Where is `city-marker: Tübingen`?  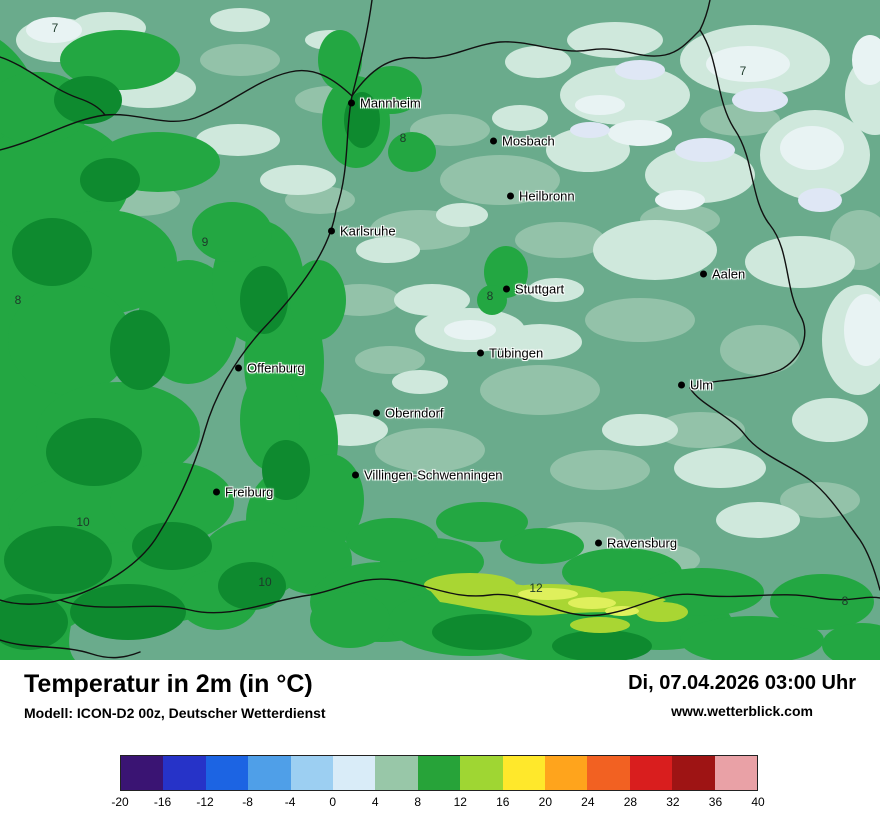
city-marker: Tübingen is located at coordinates (510, 353).